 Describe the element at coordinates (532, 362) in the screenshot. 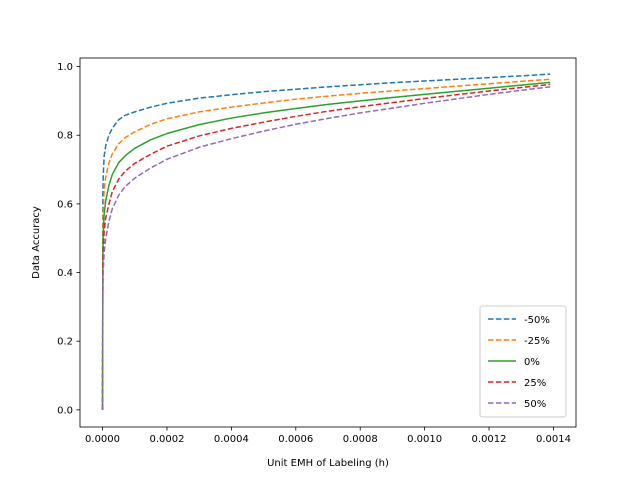

I see `legend-label: 0%` at that location.